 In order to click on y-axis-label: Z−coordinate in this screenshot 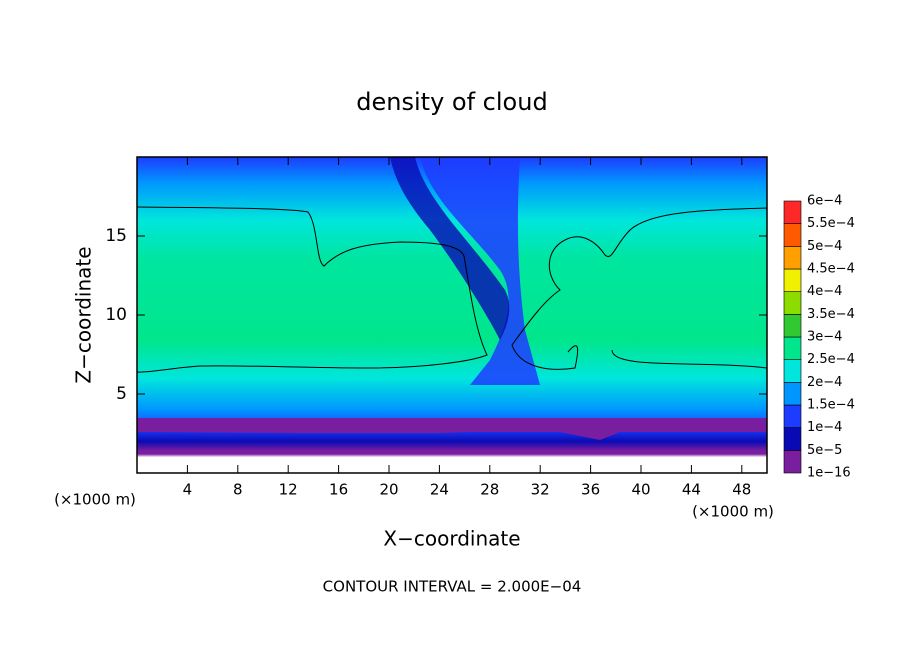, I will do `click(84, 314)`.